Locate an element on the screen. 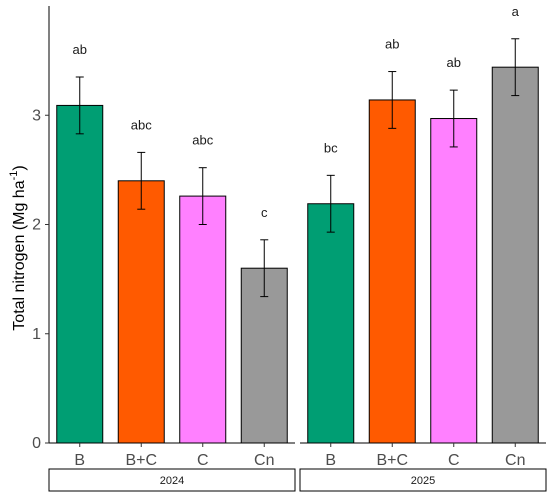 This screenshot has width=550, height=497. y-axis: 0 1 2 3 is located at coordinates (41, 229).